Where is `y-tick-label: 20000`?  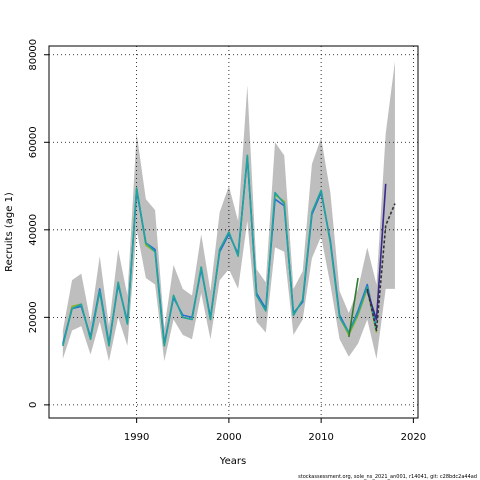 y-tick-label: 20000 is located at coordinates (33, 317).